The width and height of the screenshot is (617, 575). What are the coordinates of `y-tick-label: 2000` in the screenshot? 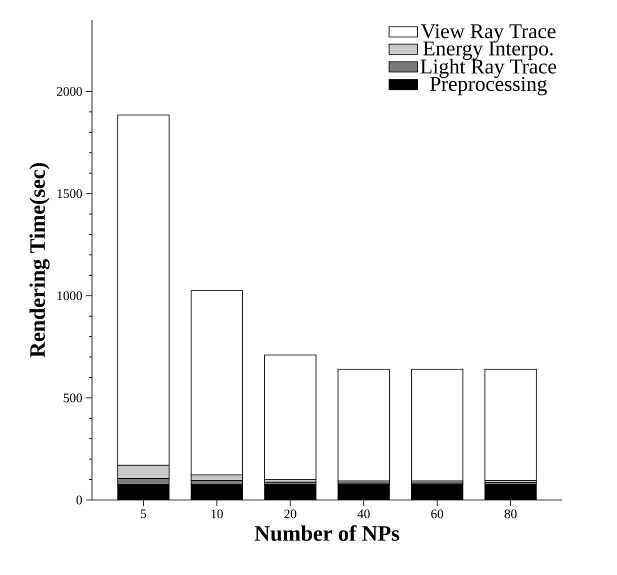 It's located at (69, 91).